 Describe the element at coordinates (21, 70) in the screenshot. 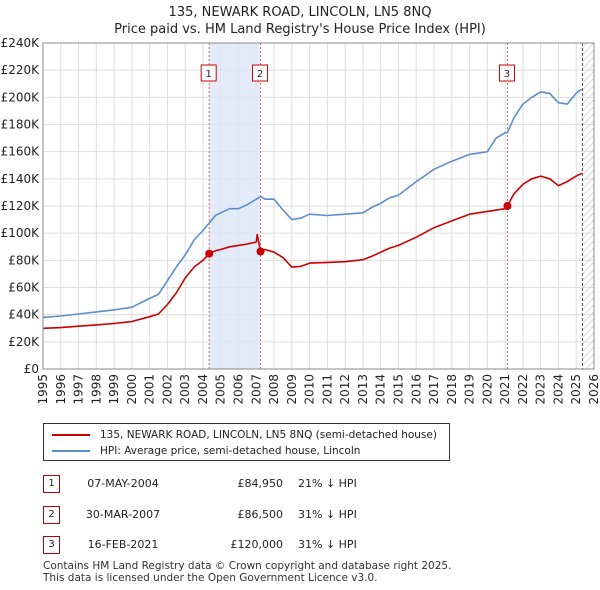

I see `y-tick-label: £220K` at that location.